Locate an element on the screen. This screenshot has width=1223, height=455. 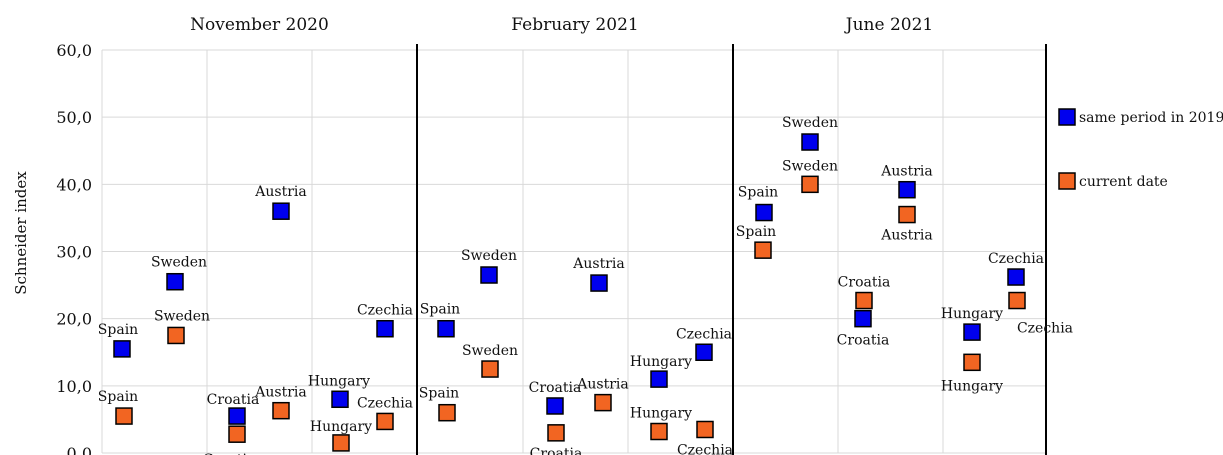
y-tick-label: 50,0 is located at coordinates (74, 117).